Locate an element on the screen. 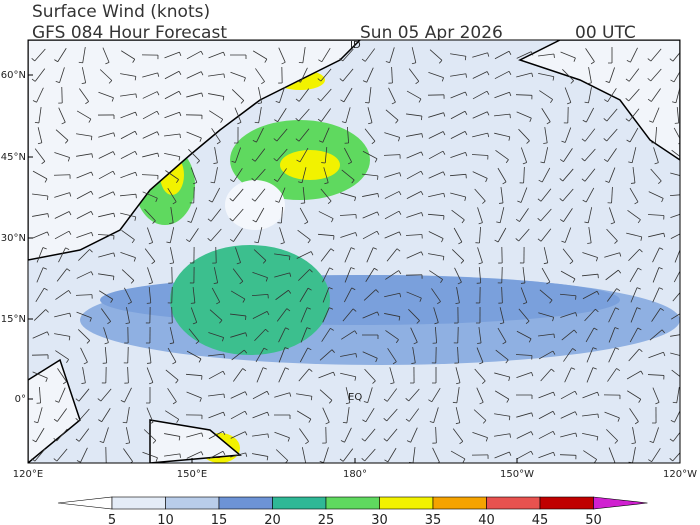 The width and height of the screenshot is (700, 525). colorbar-tick-label: 30 is located at coordinates (379, 519).